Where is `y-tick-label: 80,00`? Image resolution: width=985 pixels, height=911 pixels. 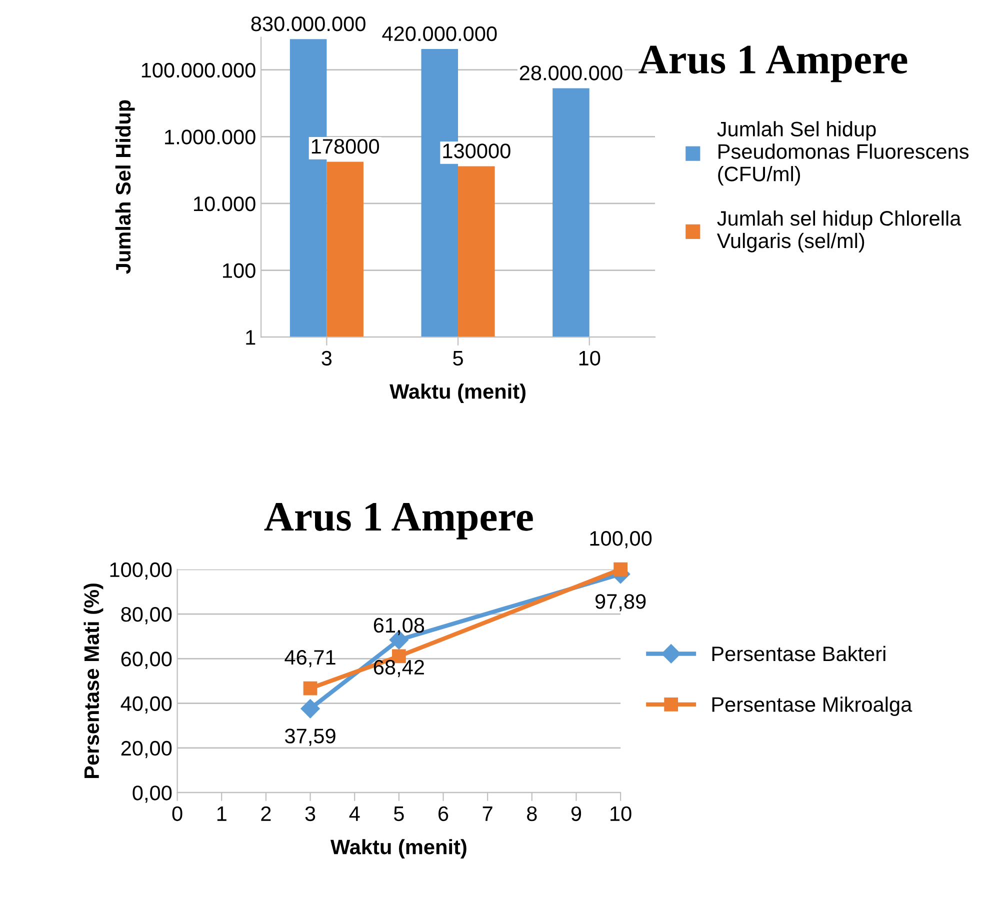 y-tick-label: 80,00 is located at coordinates (146, 615).